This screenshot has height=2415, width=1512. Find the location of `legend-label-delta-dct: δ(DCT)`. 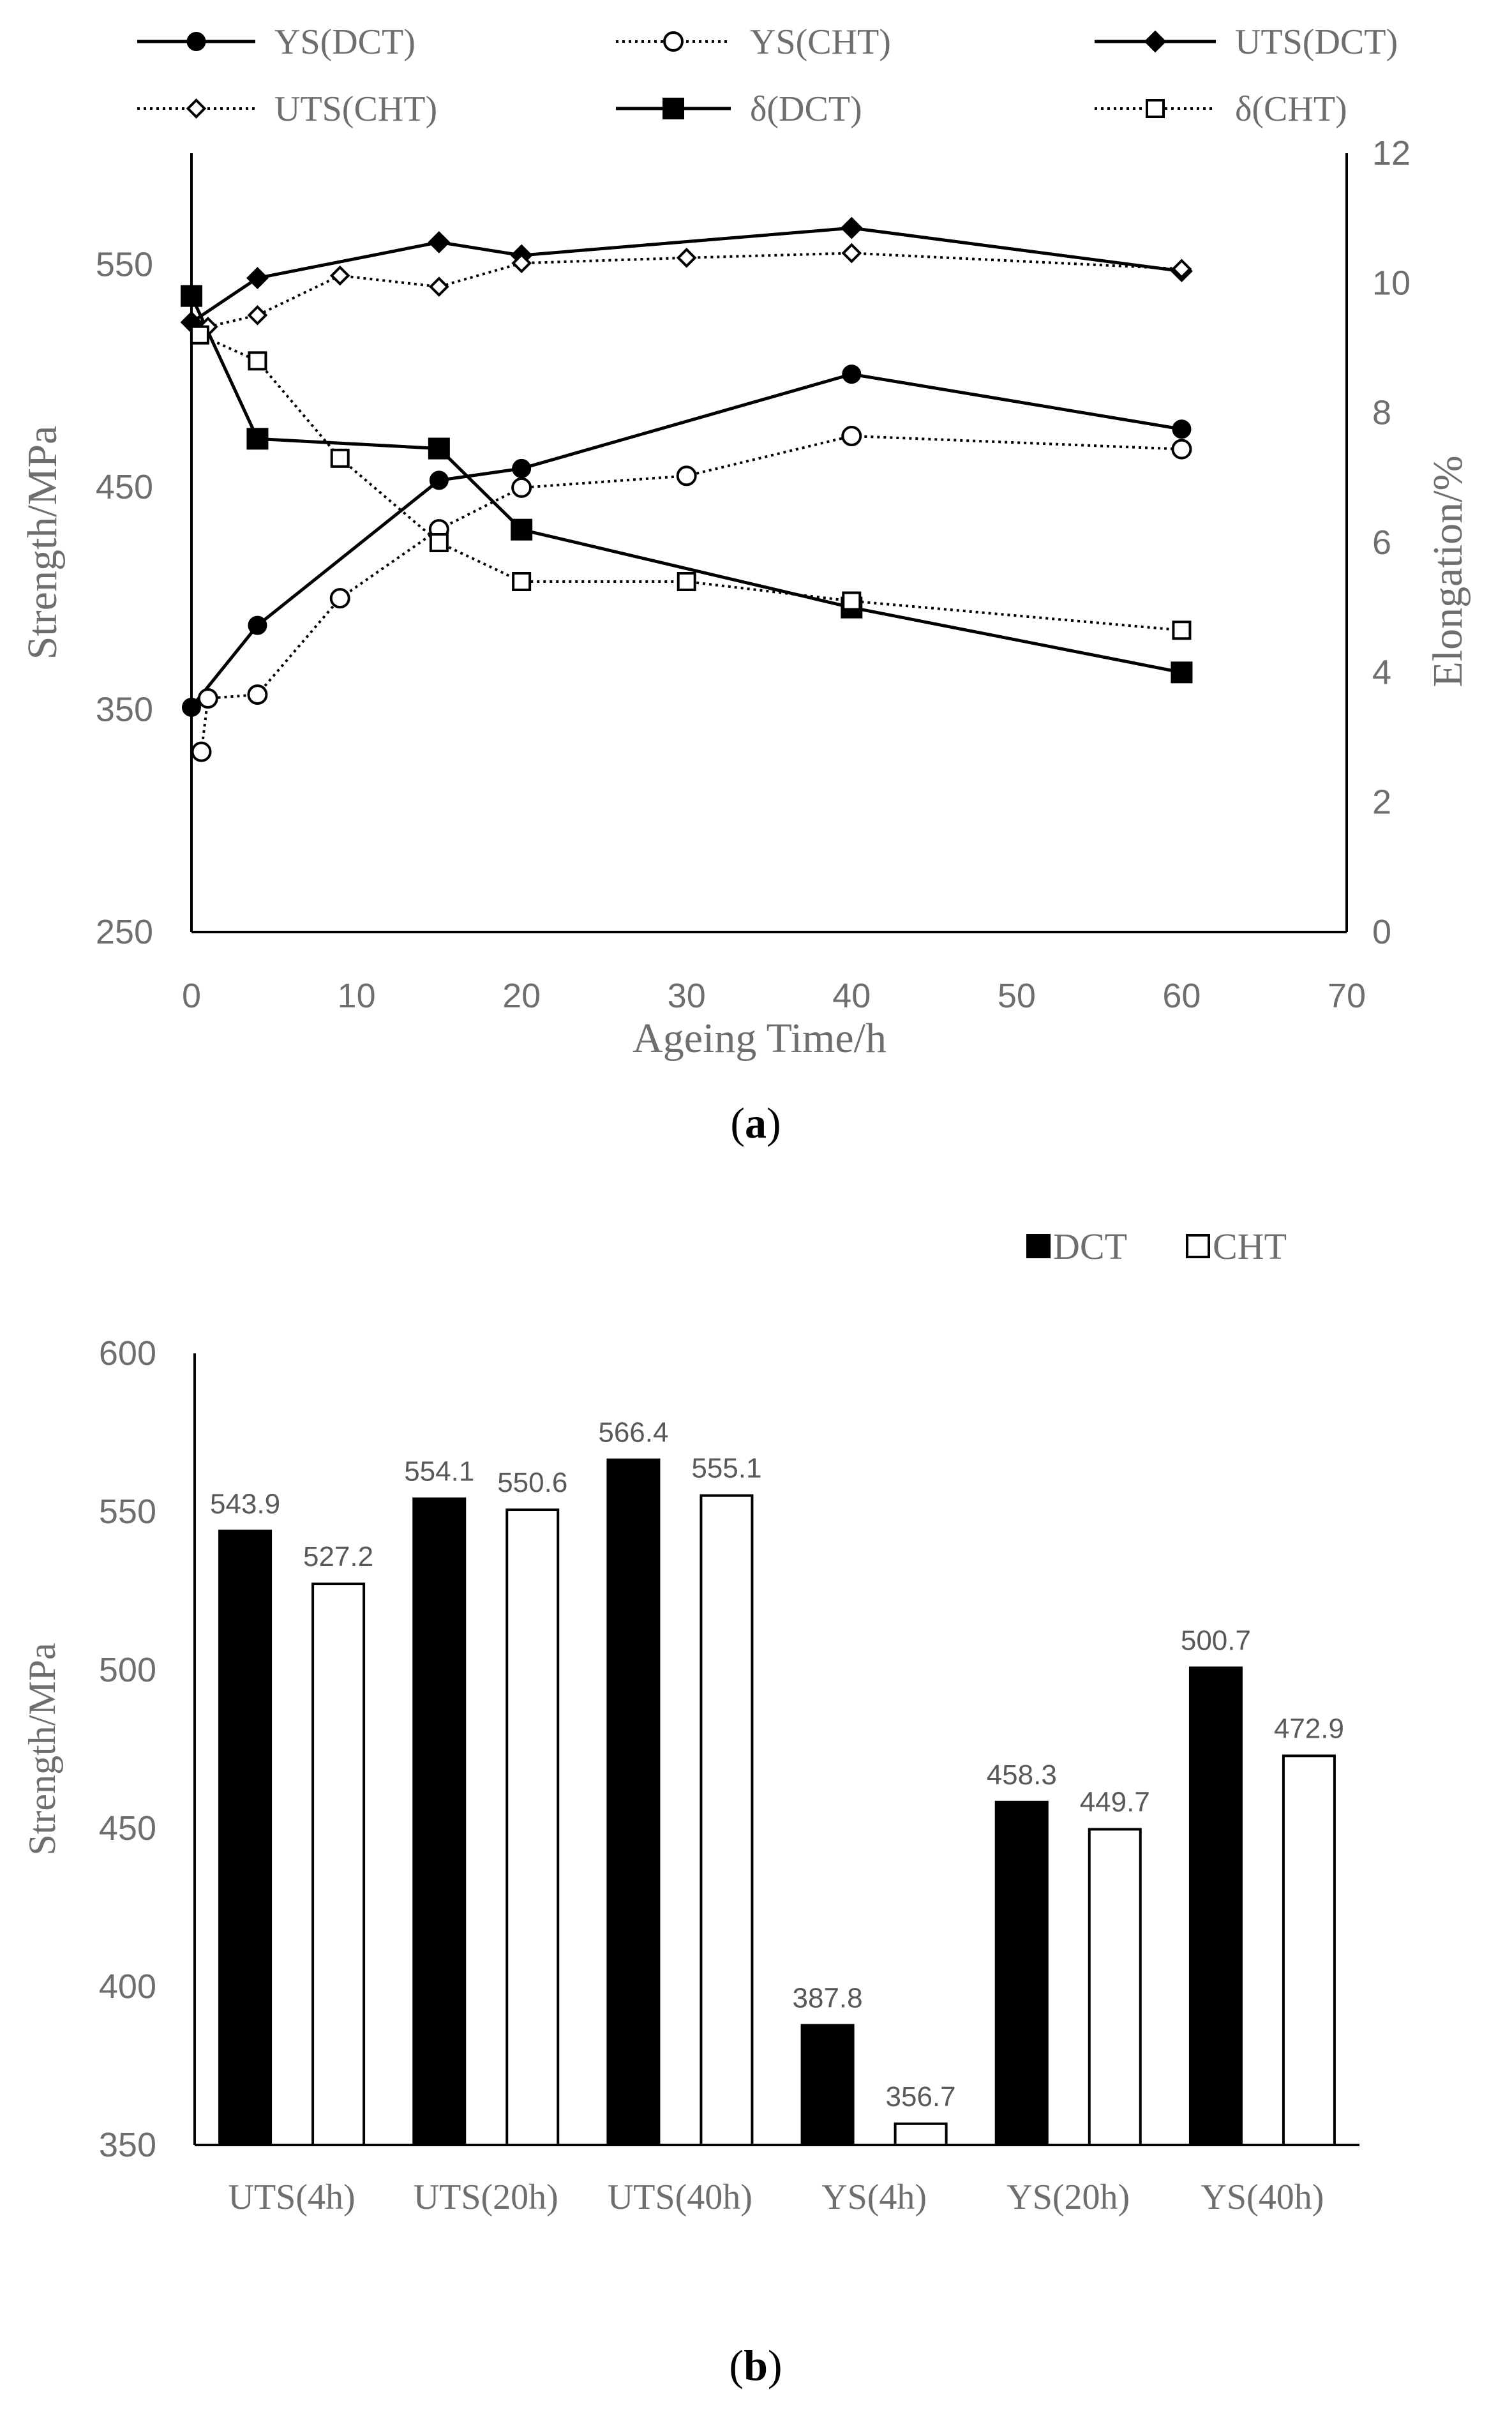

legend-label-delta-dct: δ(DCT) is located at coordinates (806, 109).